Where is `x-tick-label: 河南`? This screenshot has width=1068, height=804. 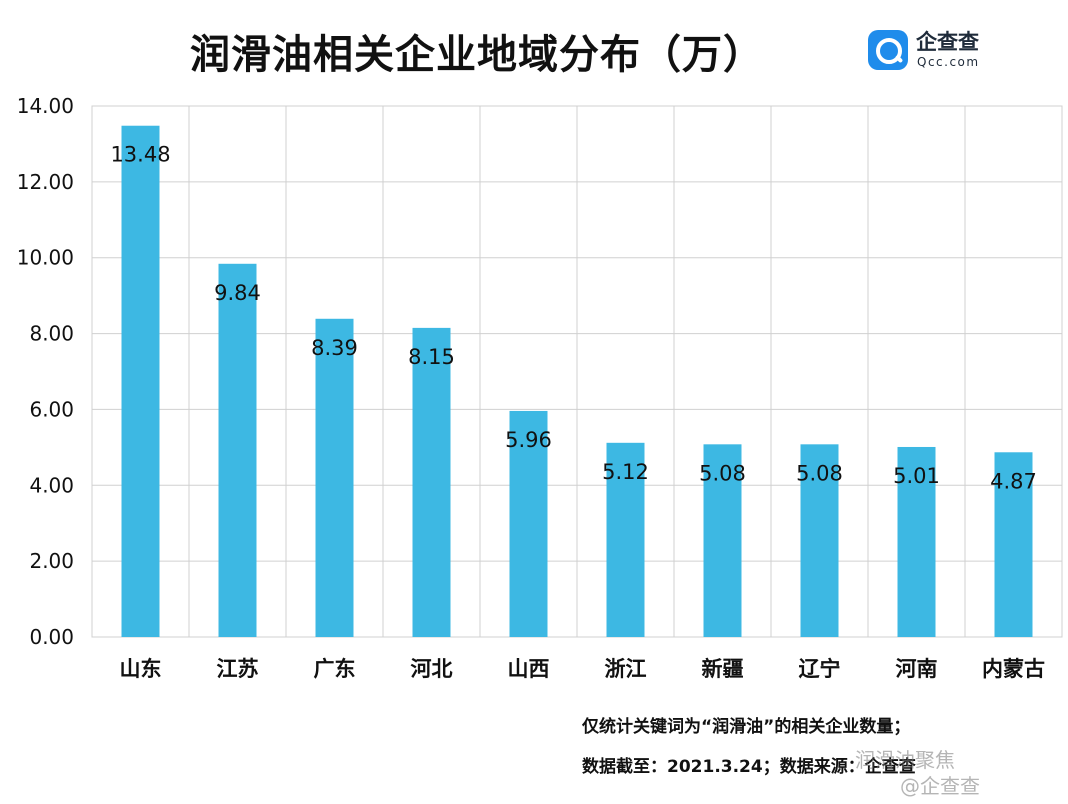
x-tick-label: 河南 is located at coordinates (917, 669).